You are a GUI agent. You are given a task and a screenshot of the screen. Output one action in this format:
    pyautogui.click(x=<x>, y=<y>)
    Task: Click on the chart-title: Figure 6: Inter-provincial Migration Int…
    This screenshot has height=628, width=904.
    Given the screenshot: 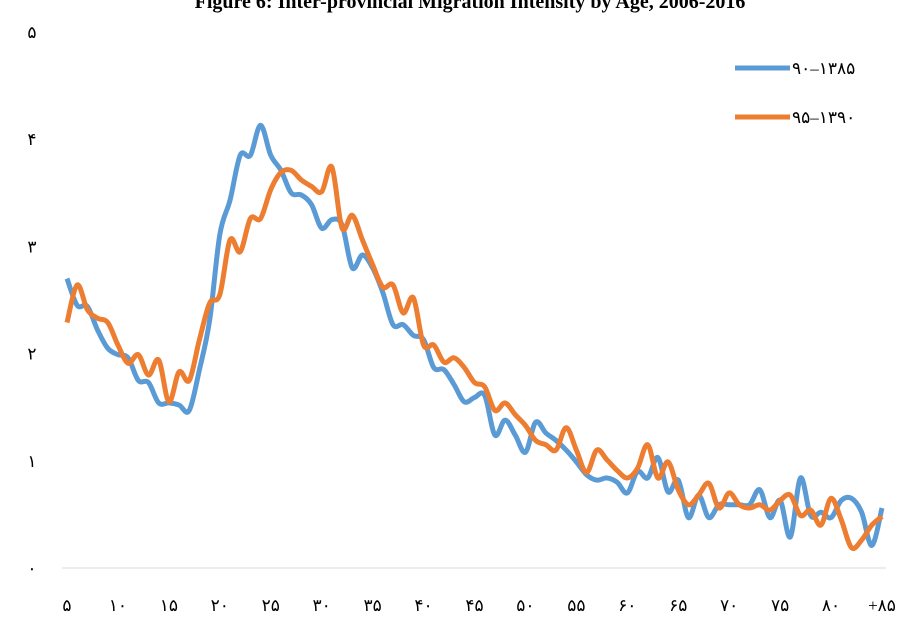 What is the action you would take?
    pyautogui.click(x=470, y=6)
    